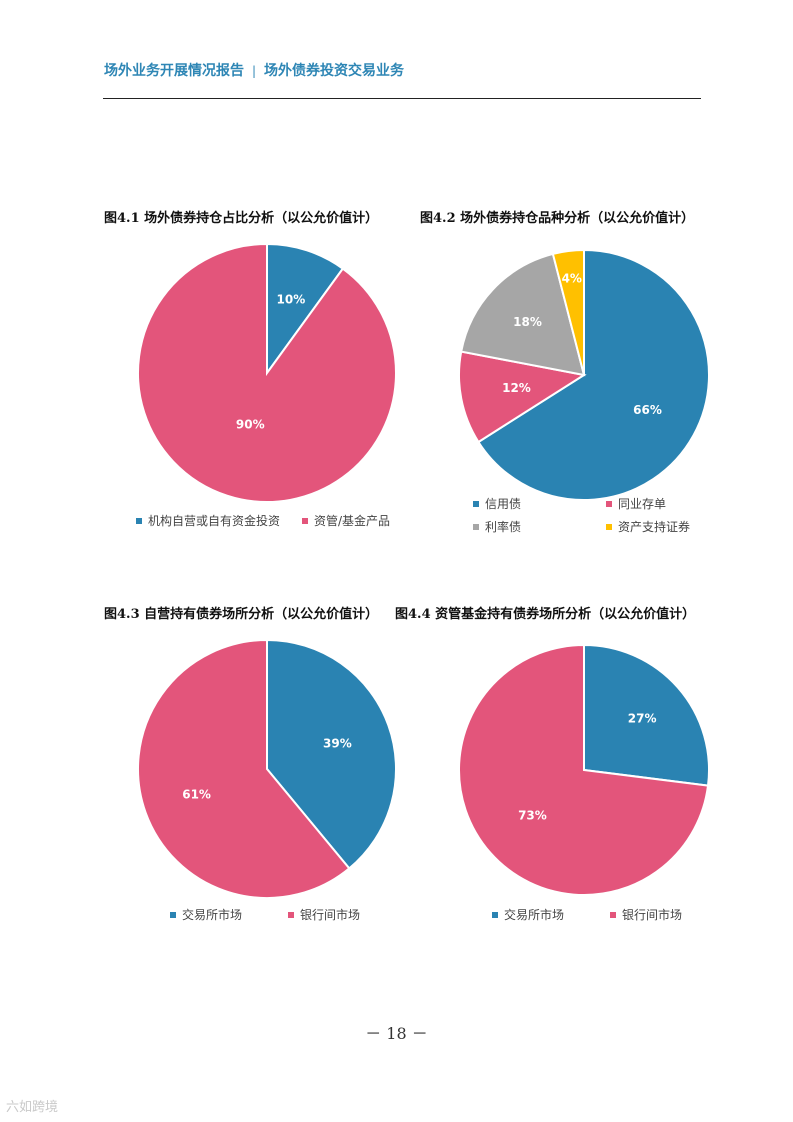 The width and height of the screenshot is (793, 1122). What do you see at coordinates (174, 71) in the screenshot?
I see `header-report-title: 场外业务开展情况报告` at bounding box center [174, 71].